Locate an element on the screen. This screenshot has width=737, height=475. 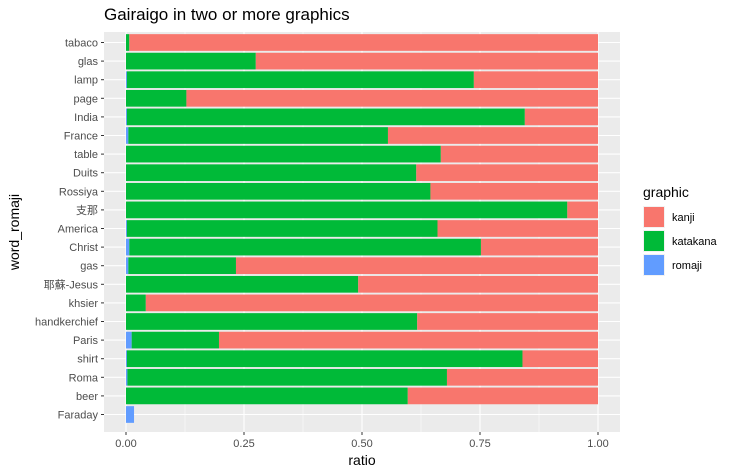
chart-title: Gairaigo in two or more graphics is located at coordinates (227, 14).